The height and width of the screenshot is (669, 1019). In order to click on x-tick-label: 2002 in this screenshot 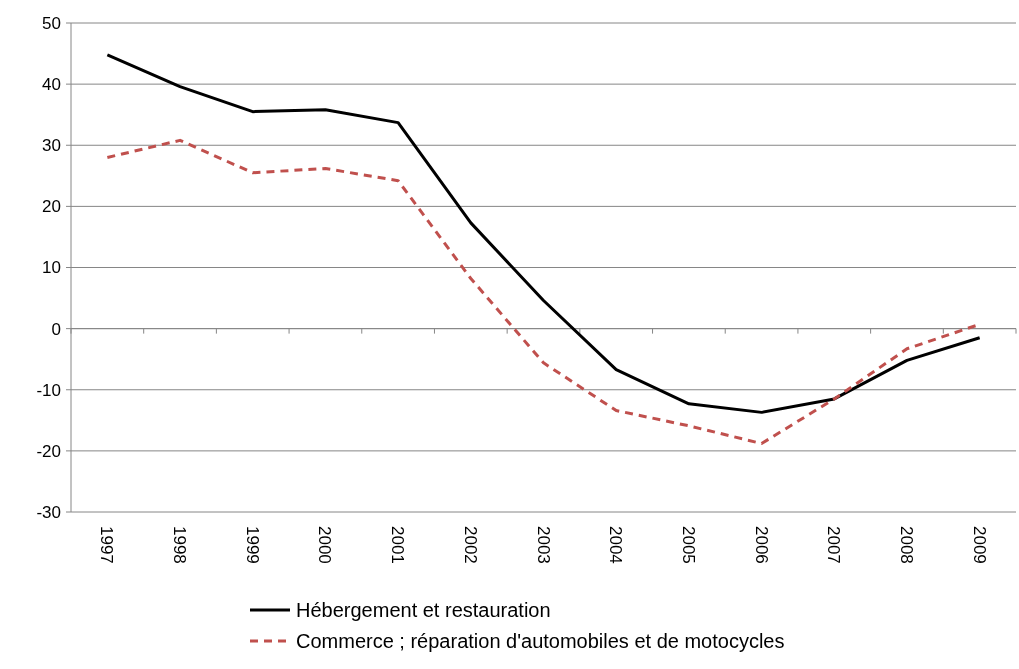, I will do `click(470, 545)`.